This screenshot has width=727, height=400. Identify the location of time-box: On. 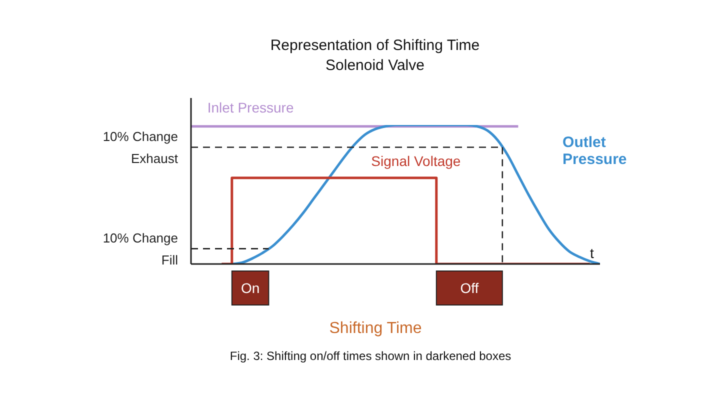
(250, 288).